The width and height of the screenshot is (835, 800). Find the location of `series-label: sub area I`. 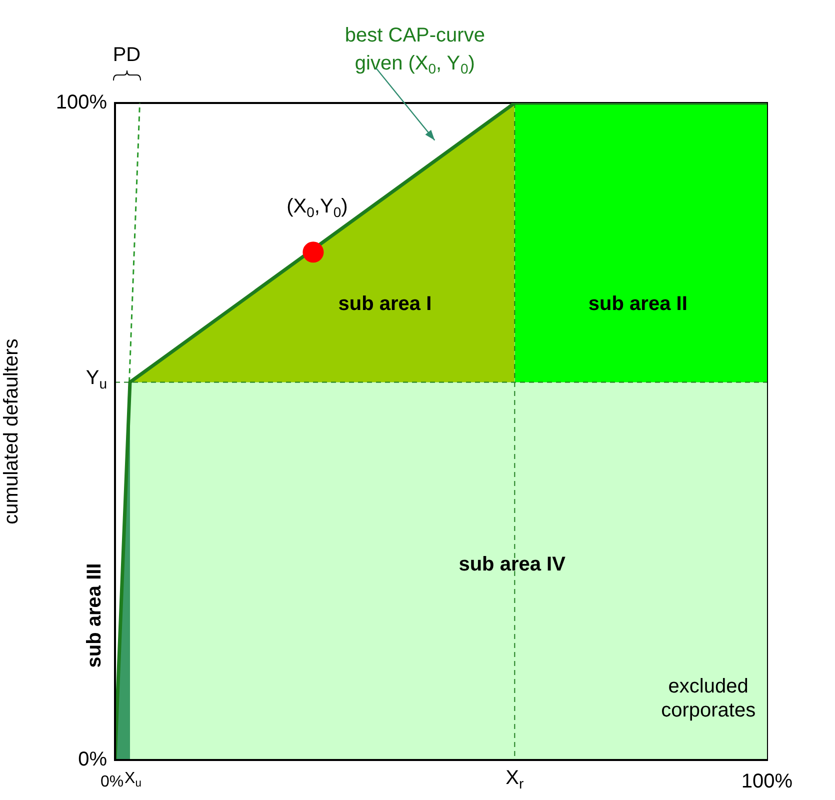

series-label: sub area I is located at coordinates (385, 304).